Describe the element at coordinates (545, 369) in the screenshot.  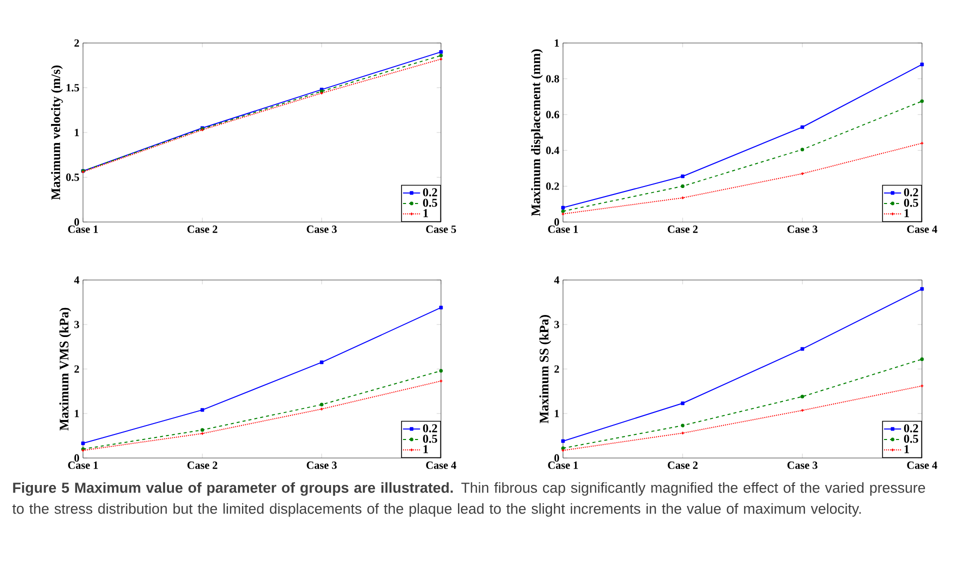
I see `y-axis-title: Maximum SS (kPa)` at that location.